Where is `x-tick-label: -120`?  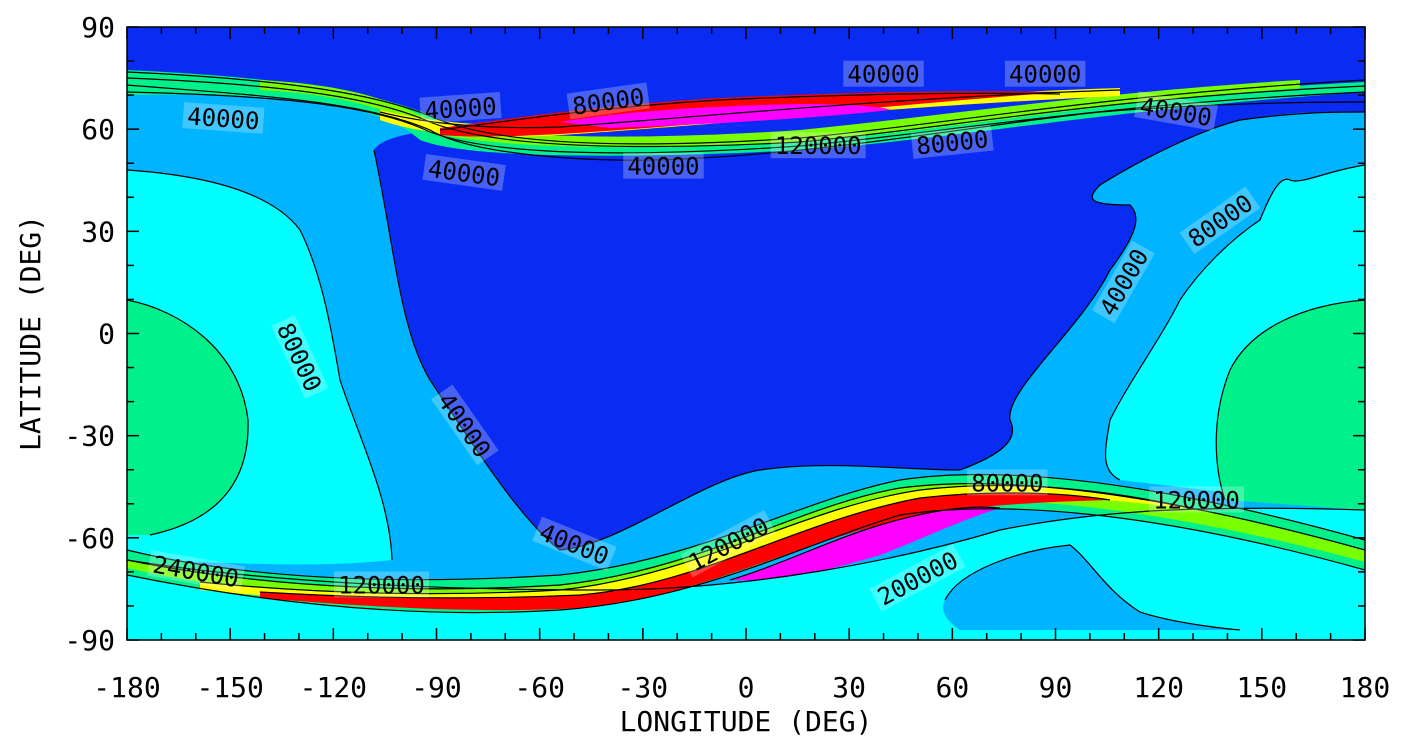 x-tick-label: -120 is located at coordinates (333, 687).